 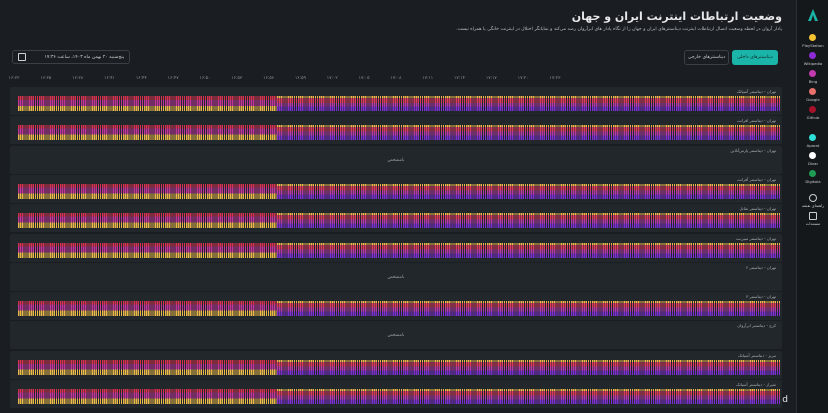 What do you see at coordinates (205, 78) in the screenshot?
I see `time-label: ۱۶:۵۰` at bounding box center [205, 78].